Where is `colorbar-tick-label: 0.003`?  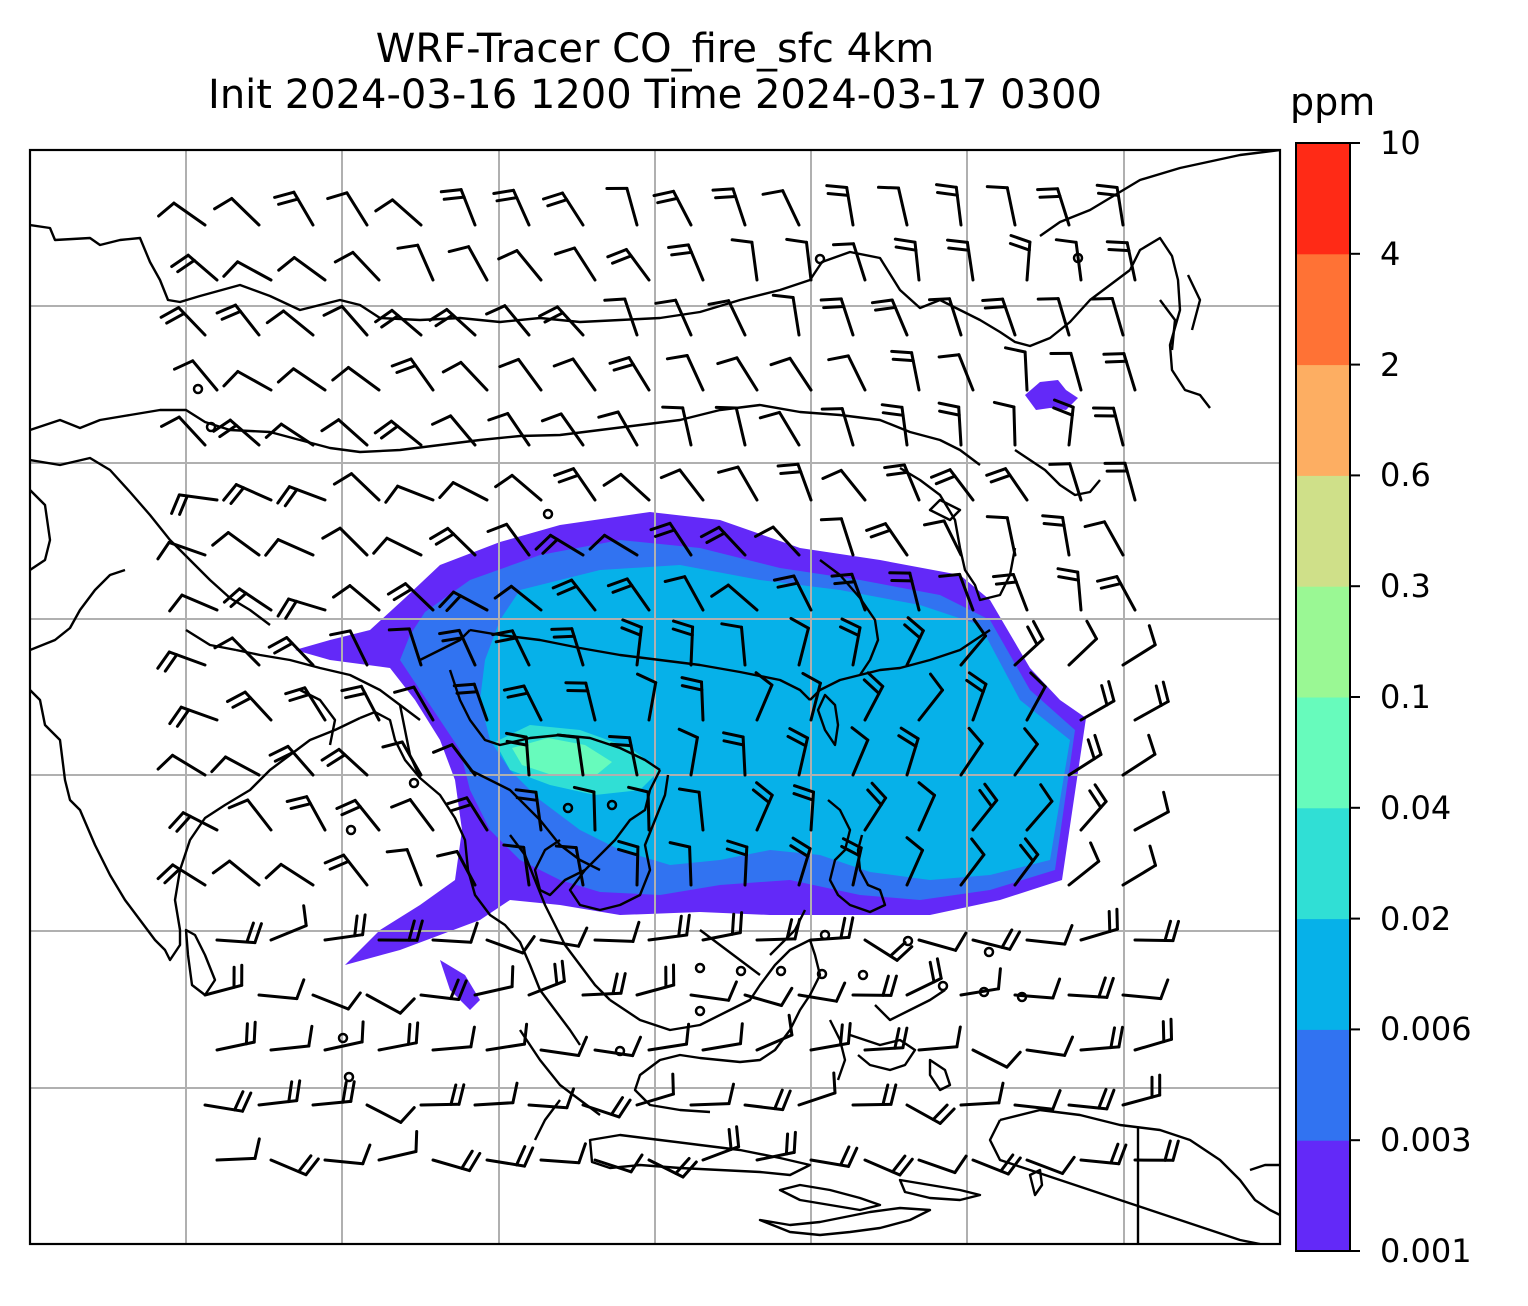
colorbar-tick-label: 0.003 is located at coordinates (1426, 1140).